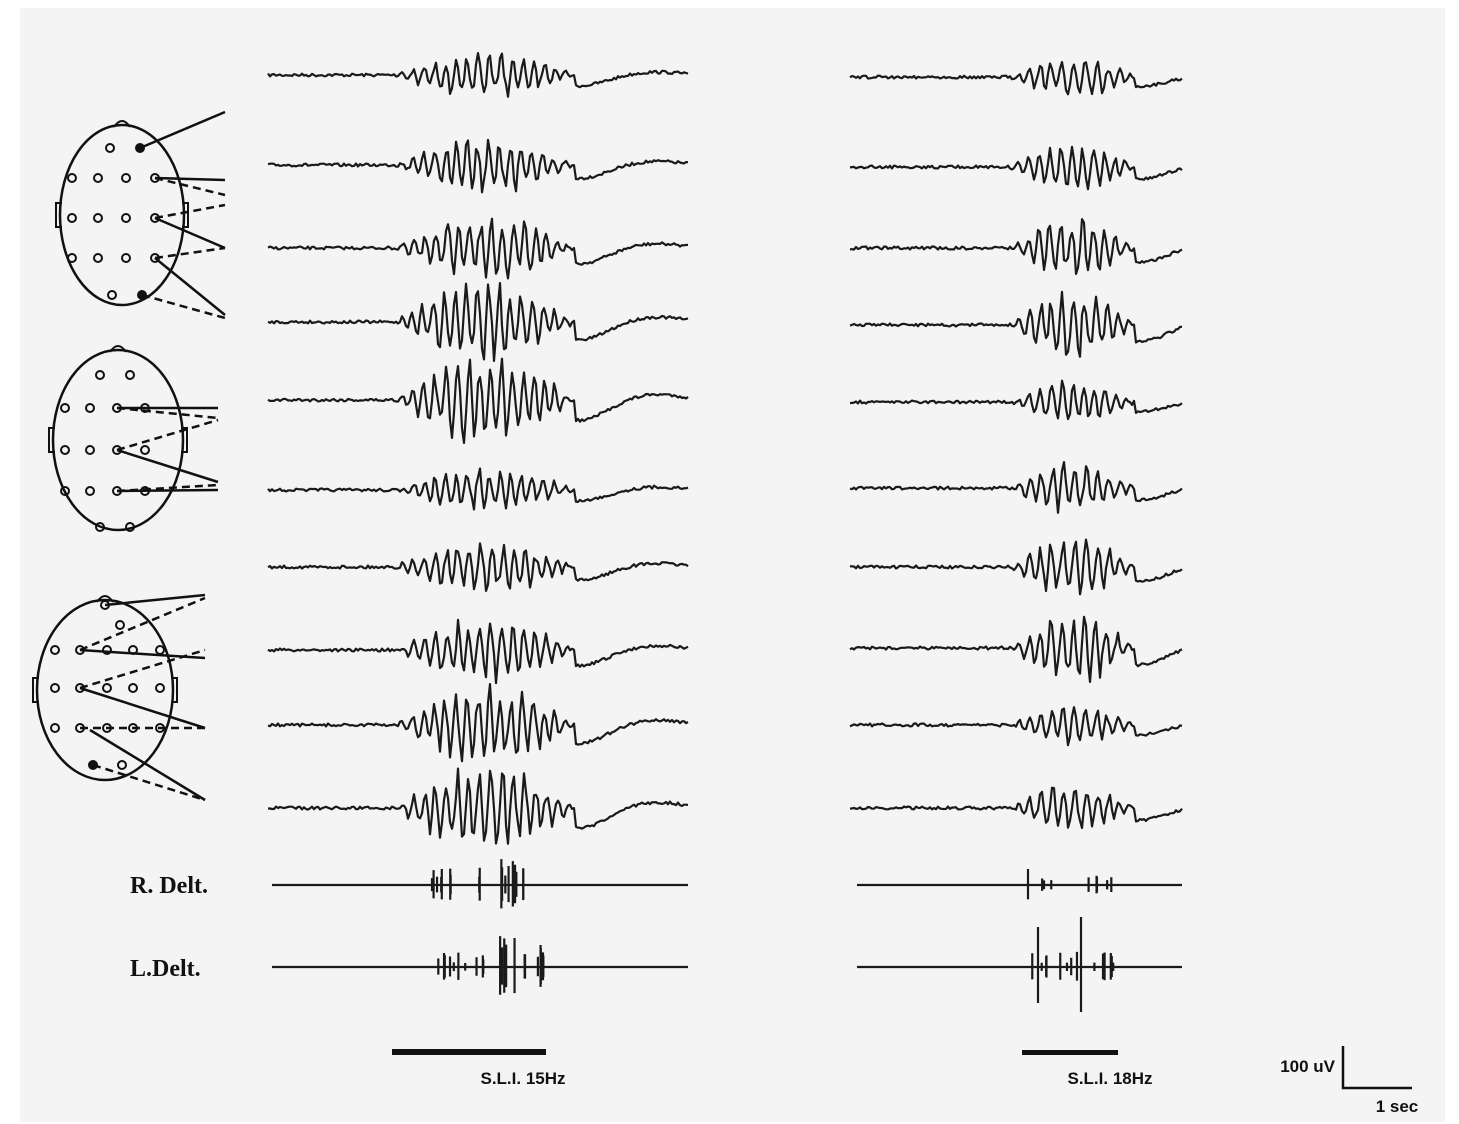 Image resolution: width=1459 pixels, height=1124 pixels. I want to click on stimulus-markers, so click(755, 1052).